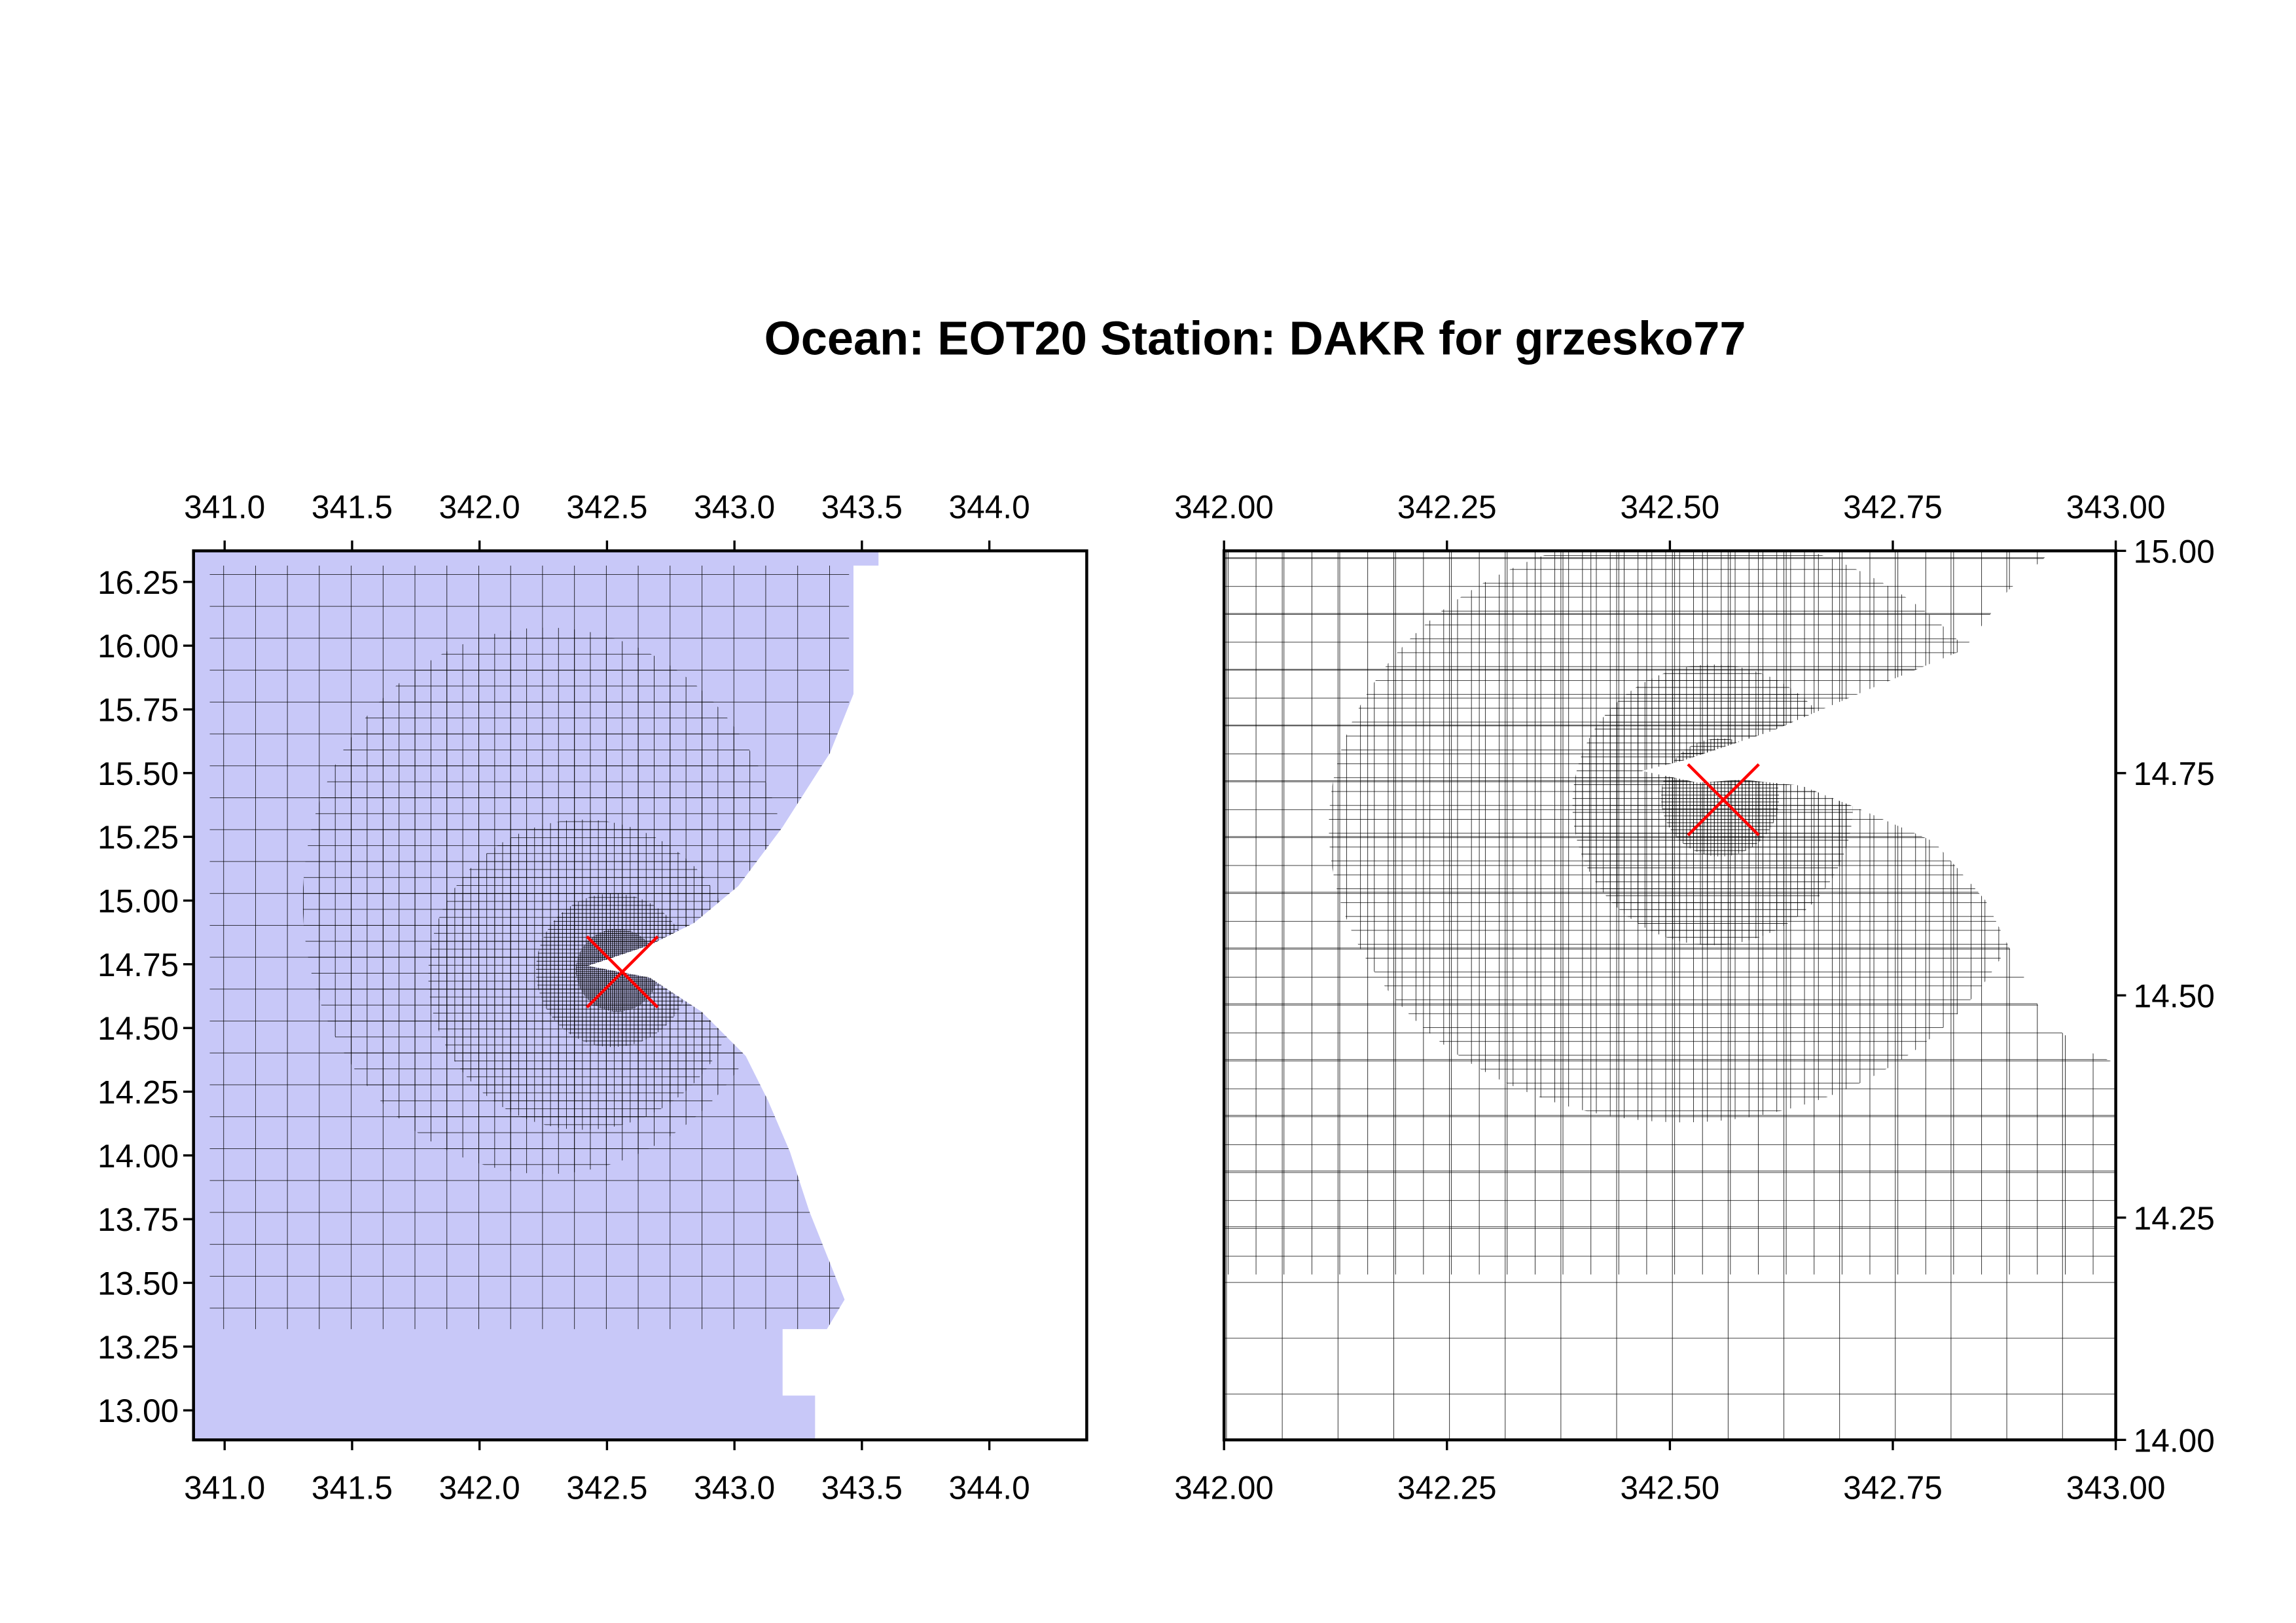  Describe the element at coordinates (1255, 338) in the screenshot. I see `title: Ocean: EOT20 Station: DAKR for grzesko77` at that location.